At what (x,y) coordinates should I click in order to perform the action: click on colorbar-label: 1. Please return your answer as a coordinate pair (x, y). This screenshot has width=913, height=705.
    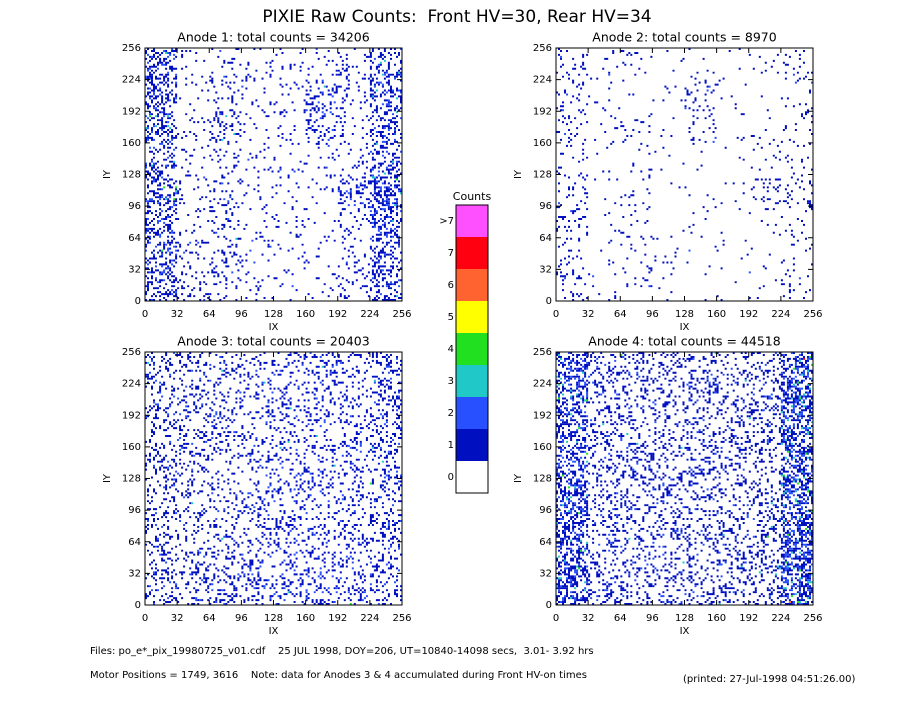
    Looking at the image, I should click on (451, 445).